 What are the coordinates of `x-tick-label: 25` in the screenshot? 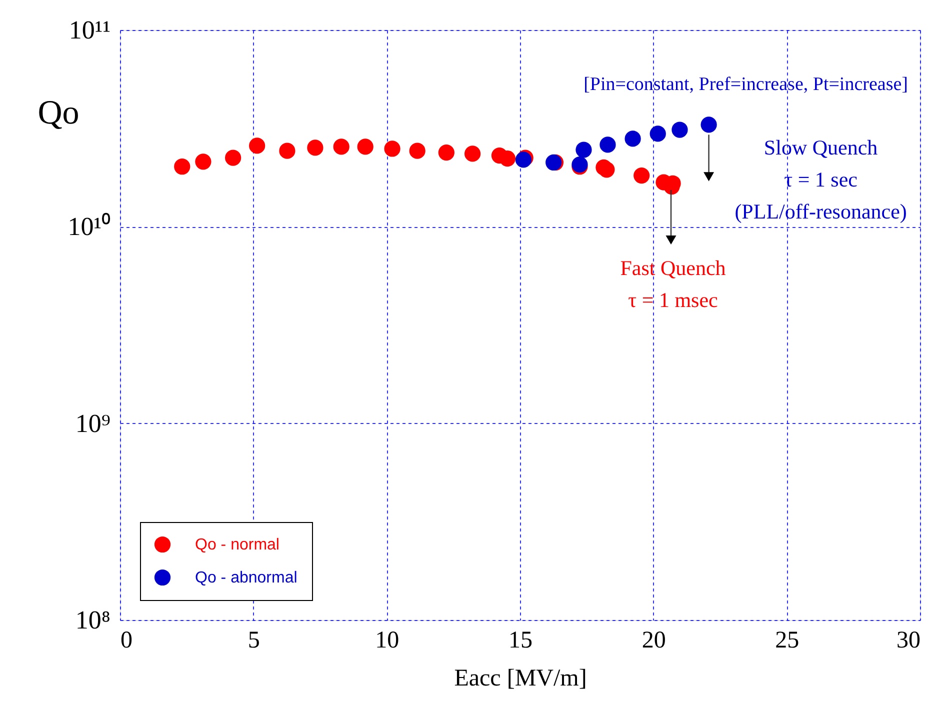 It's located at (787, 641).